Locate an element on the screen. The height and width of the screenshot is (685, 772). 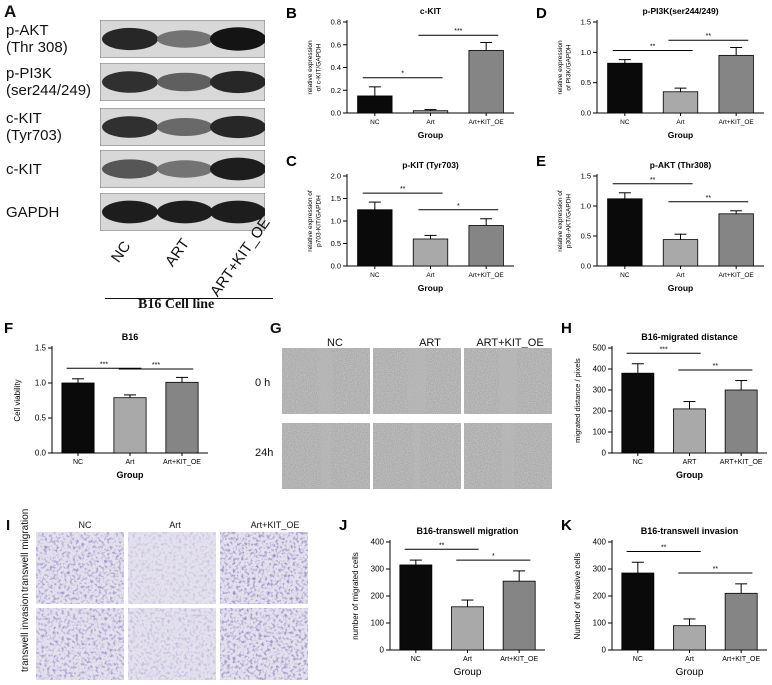
y-axis-label-line: of PI3K/GAPDH is located at coordinates (569, 67).